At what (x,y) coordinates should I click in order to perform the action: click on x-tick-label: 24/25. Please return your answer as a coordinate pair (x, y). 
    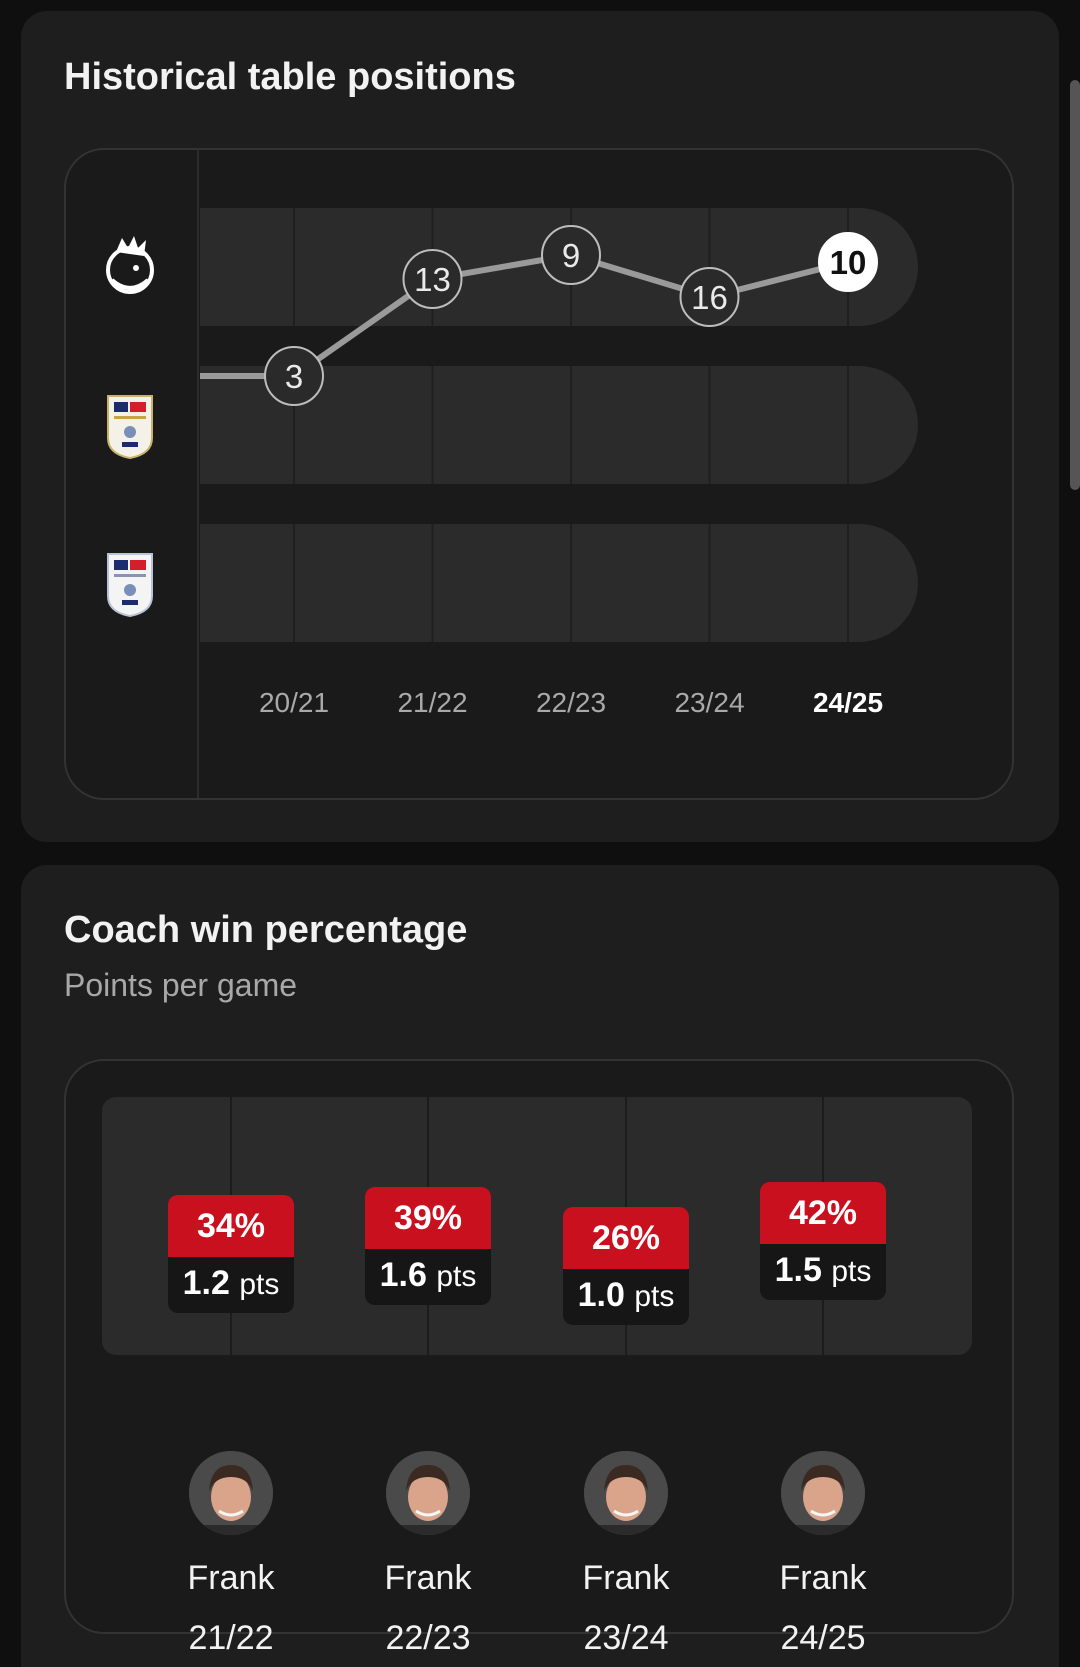
    Looking at the image, I should click on (848, 702).